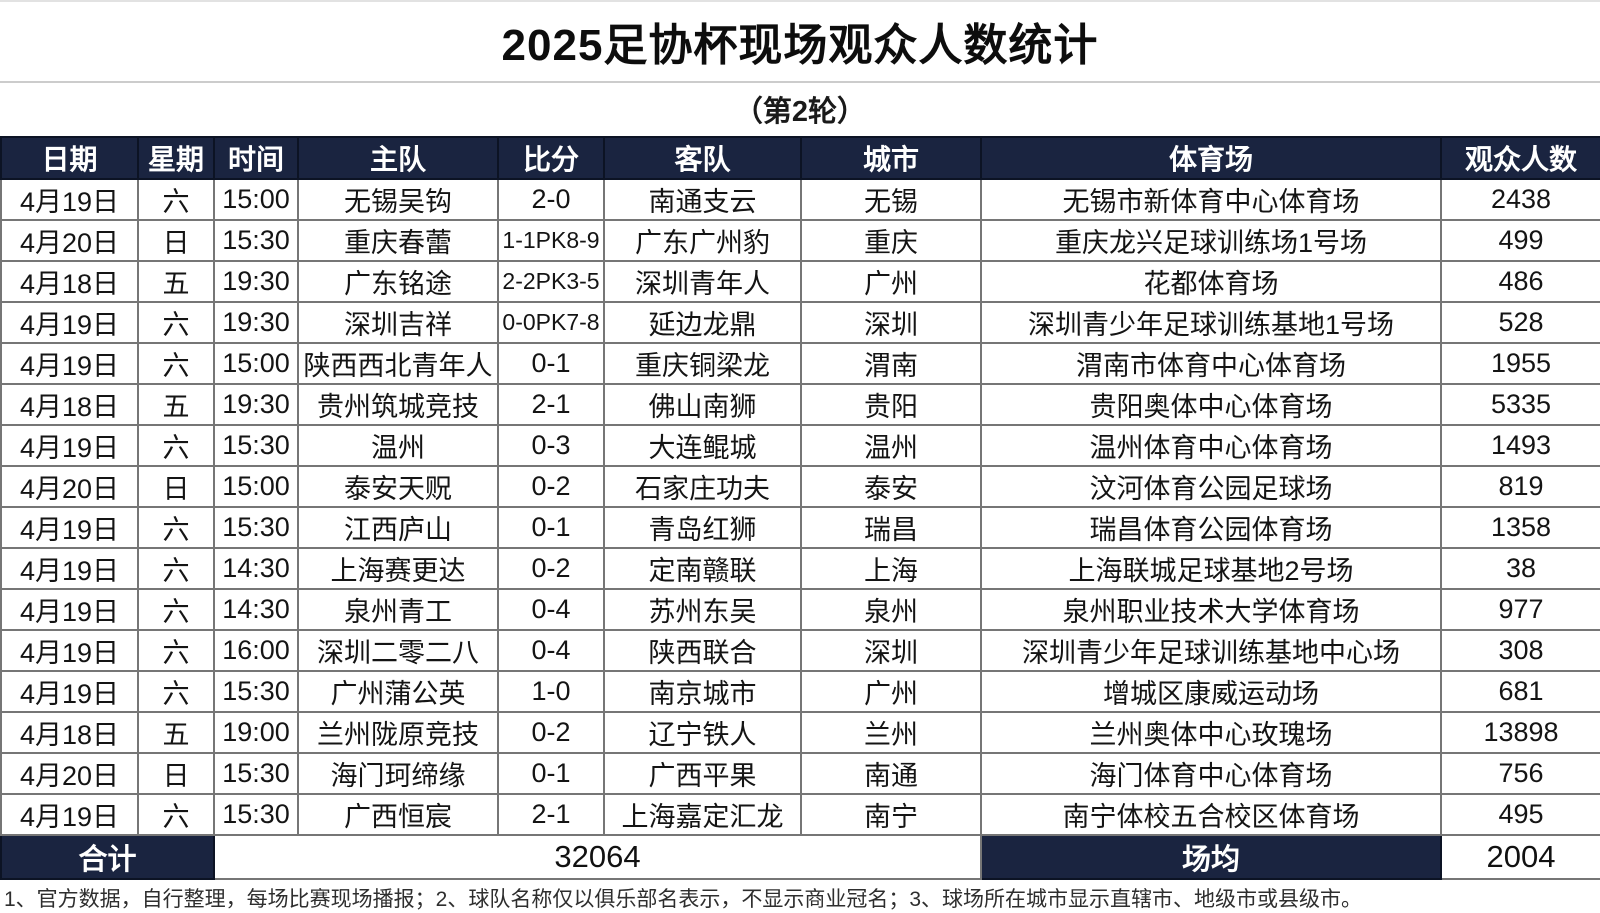 The width and height of the screenshot is (1600, 913). What do you see at coordinates (1520, 158) in the screenshot?
I see `column-header-attendance: 观众人数` at bounding box center [1520, 158].